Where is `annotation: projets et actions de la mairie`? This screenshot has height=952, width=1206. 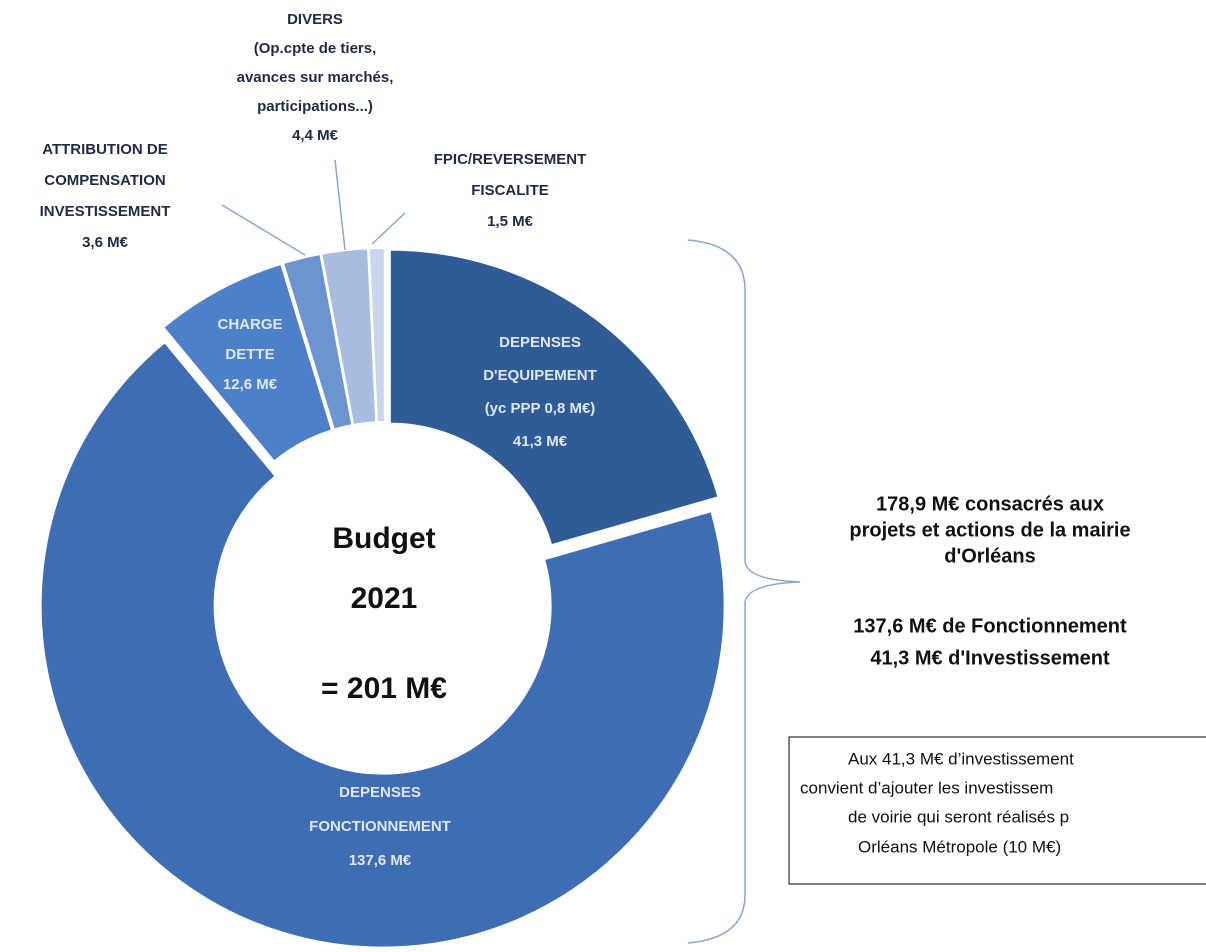 annotation: projets et actions de la mairie is located at coordinates (989, 530).